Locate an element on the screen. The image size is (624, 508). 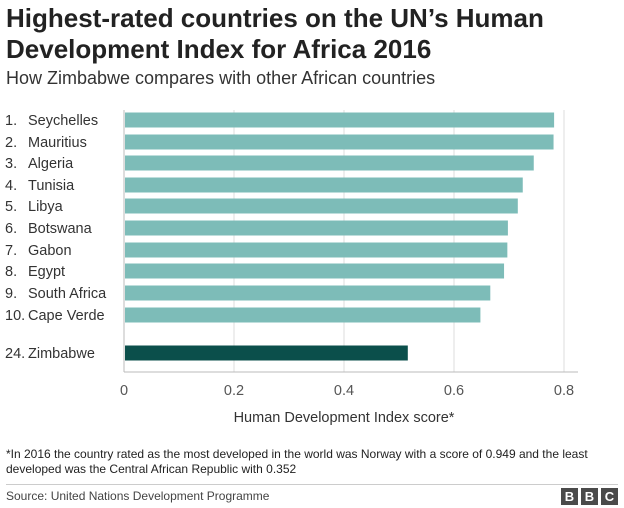
country-label: Libya is located at coordinates (46, 207).